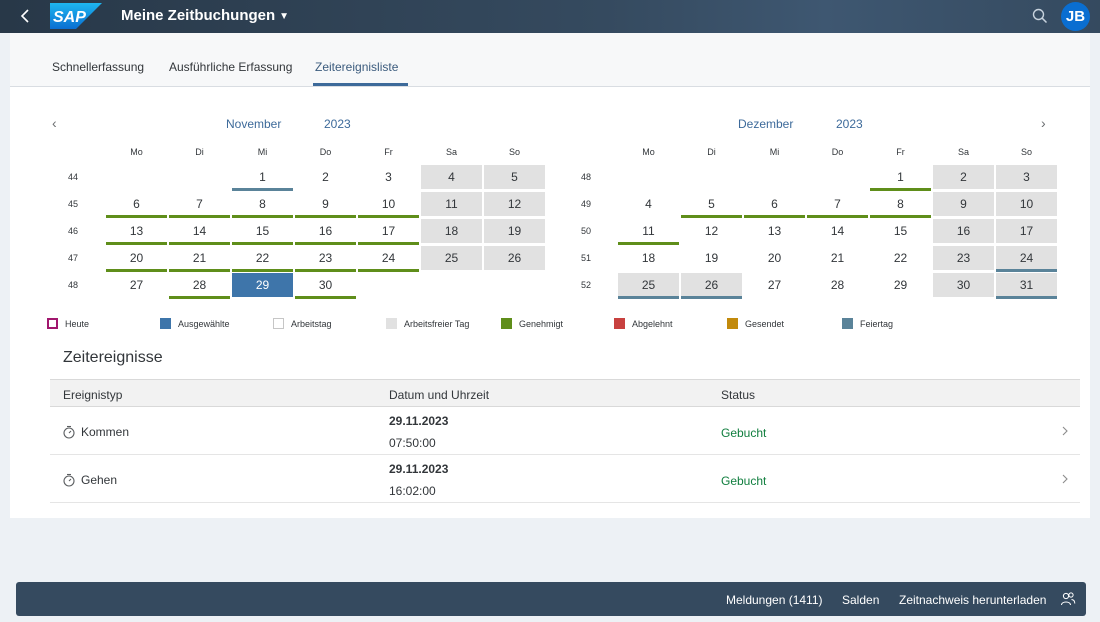  Describe the element at coordinates (1026, 286) in the screenshot. I see `calendar-day: 31` at that location.